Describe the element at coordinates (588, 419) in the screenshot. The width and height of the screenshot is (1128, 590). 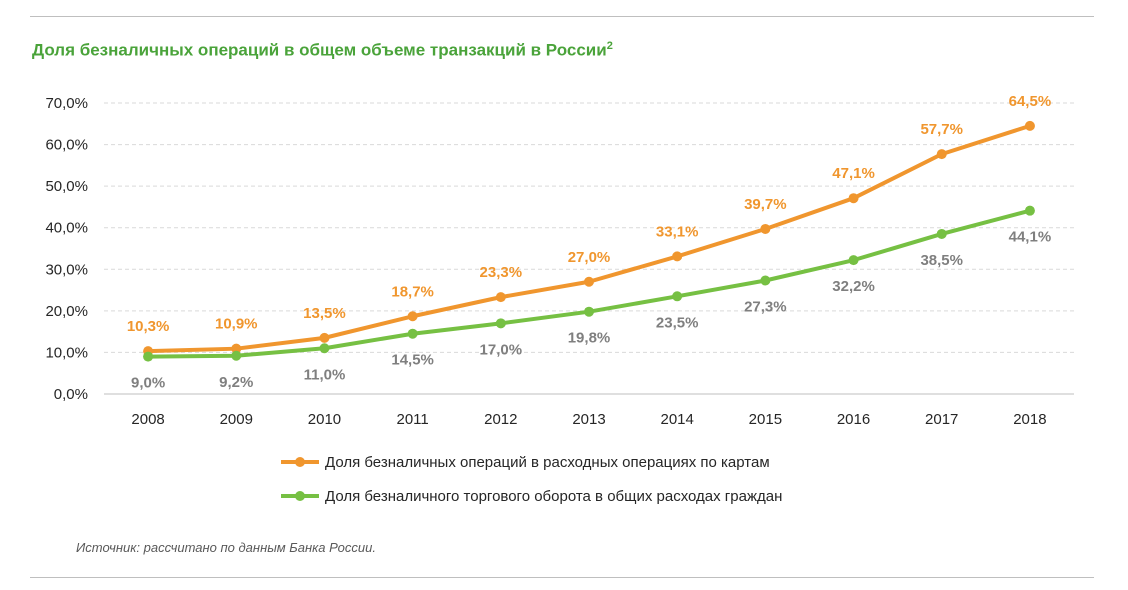
I see `x-tick-label: 2013` at that location.